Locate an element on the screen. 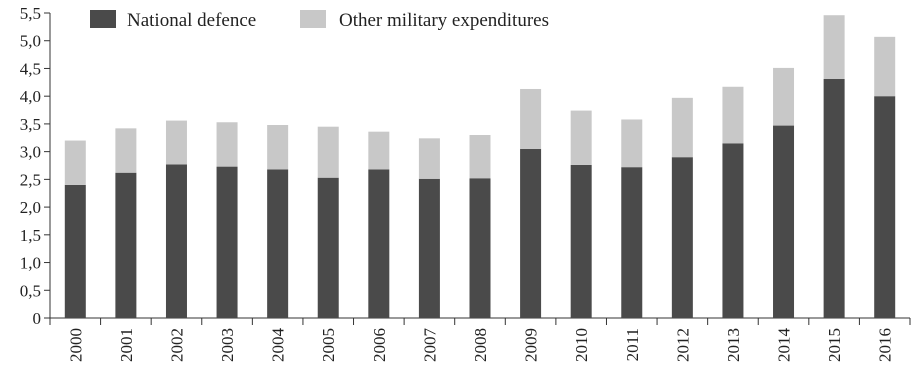  y-tick-label: 3,0 is located at coordinates (30, 152).